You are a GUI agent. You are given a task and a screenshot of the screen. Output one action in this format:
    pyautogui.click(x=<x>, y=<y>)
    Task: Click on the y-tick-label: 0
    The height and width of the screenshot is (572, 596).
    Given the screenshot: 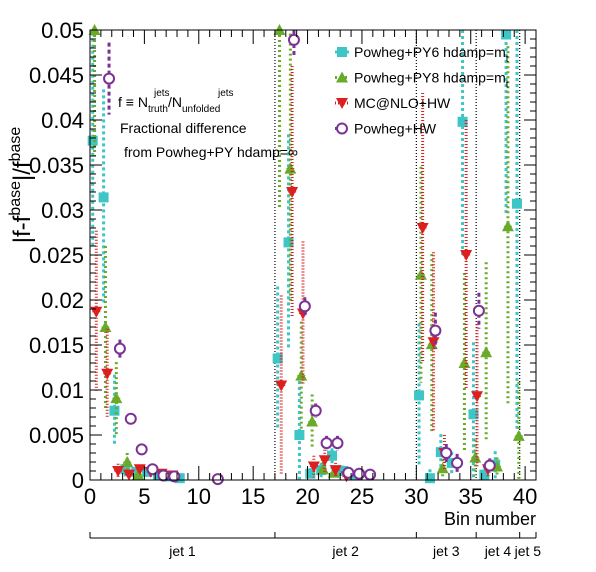 What is the action you would take?
    pyautogui.click(x=78, y=480)
    